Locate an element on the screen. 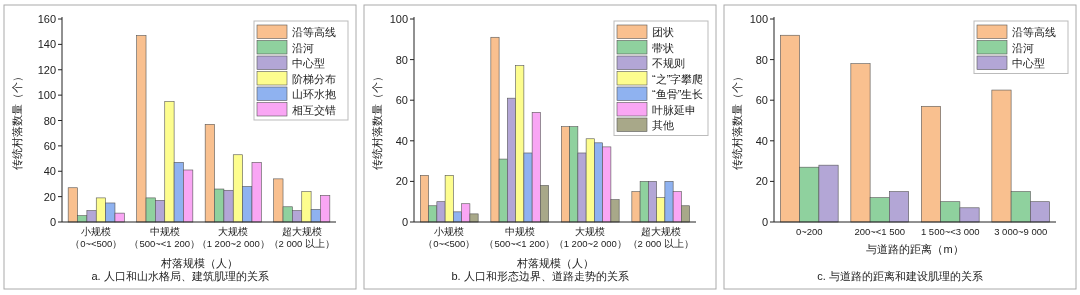 The height and width of the screenshot is (295, 1080). x-tick-label: 中规模（500~<1 200） is located at coordinates (520, 237).